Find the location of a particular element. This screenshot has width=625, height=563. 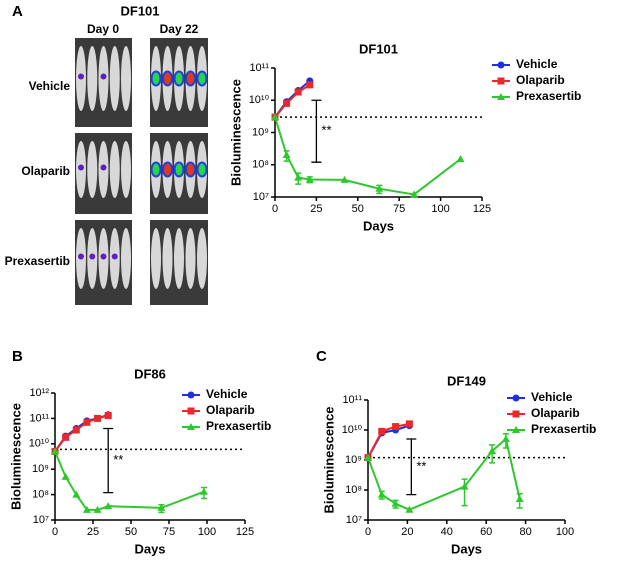

panel-label: A is located at coordinates (17, 11).